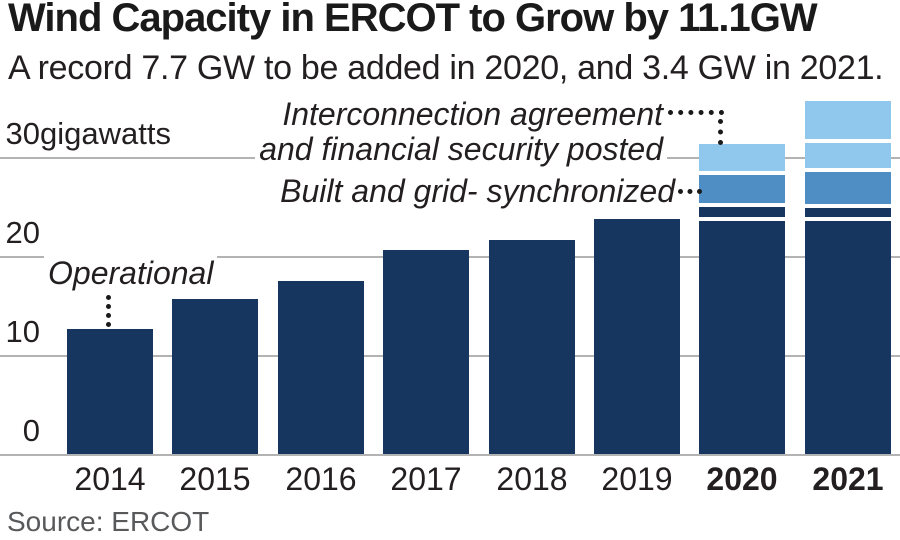  I want to click on interconnection-leader-dots-vertical-icon, so click(720, 132).